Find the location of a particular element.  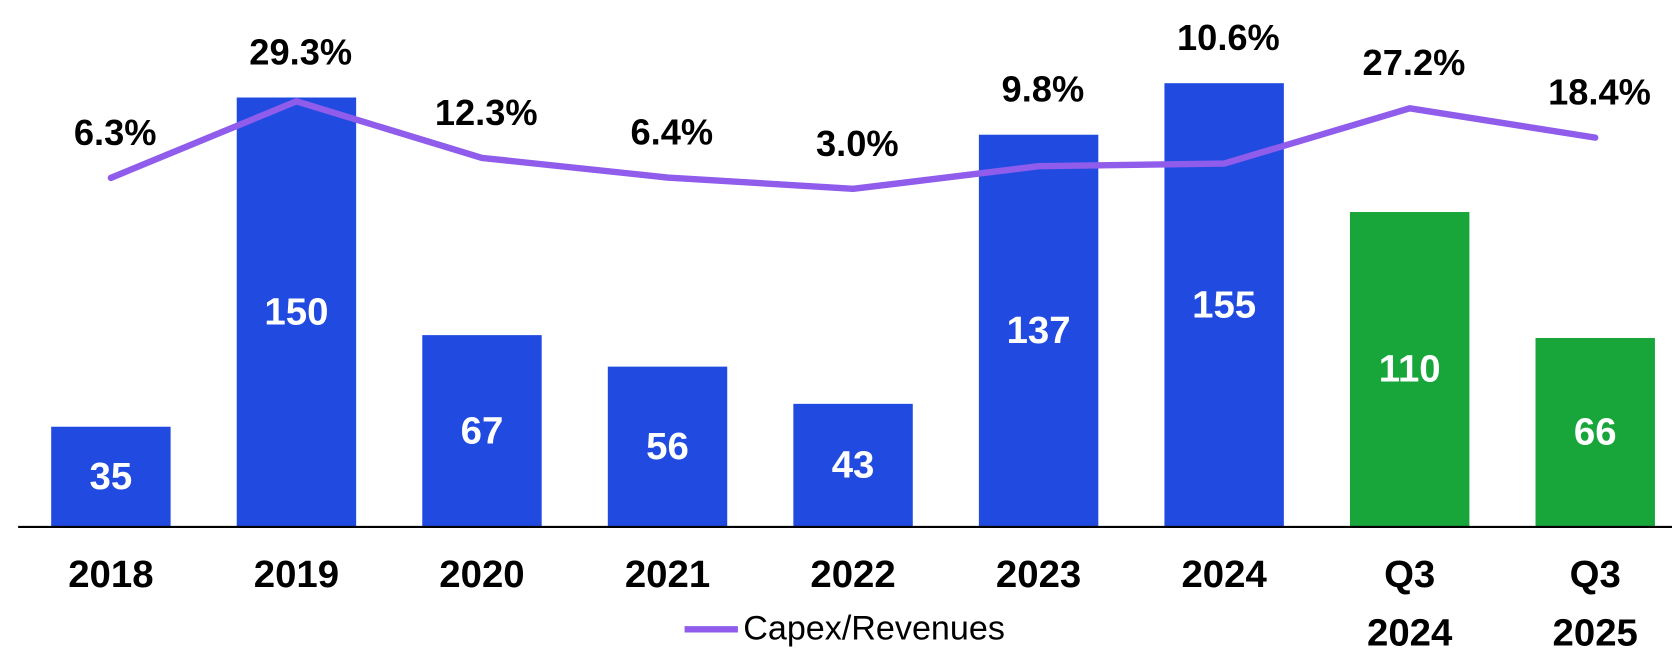

bar-value-label: 110 is located at coordinates (1410, 369).